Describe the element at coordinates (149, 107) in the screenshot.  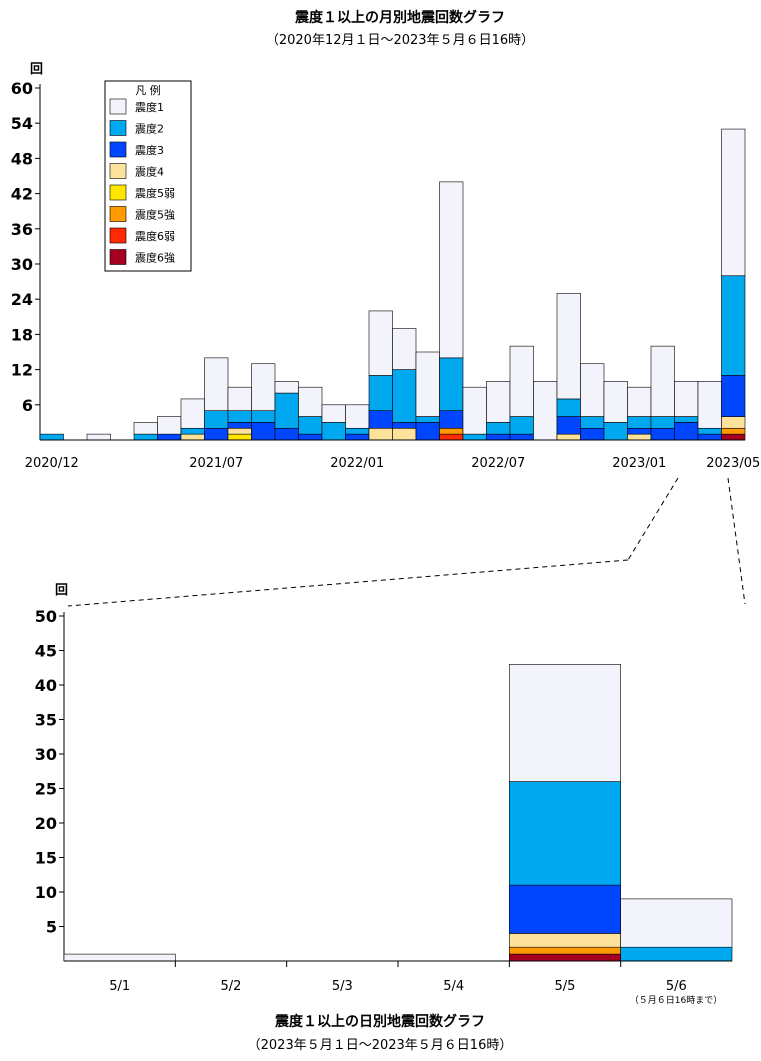
I see `legend-label: 震度1` at that location.